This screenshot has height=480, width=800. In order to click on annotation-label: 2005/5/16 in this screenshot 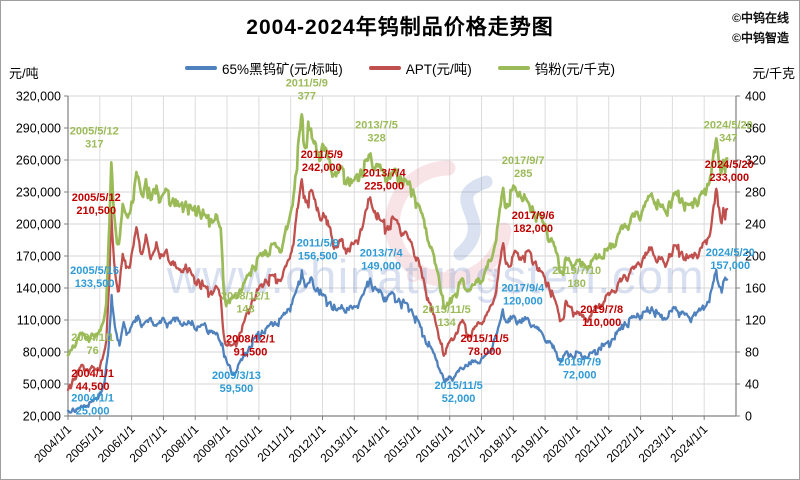, I will do `click(94, 271)`.